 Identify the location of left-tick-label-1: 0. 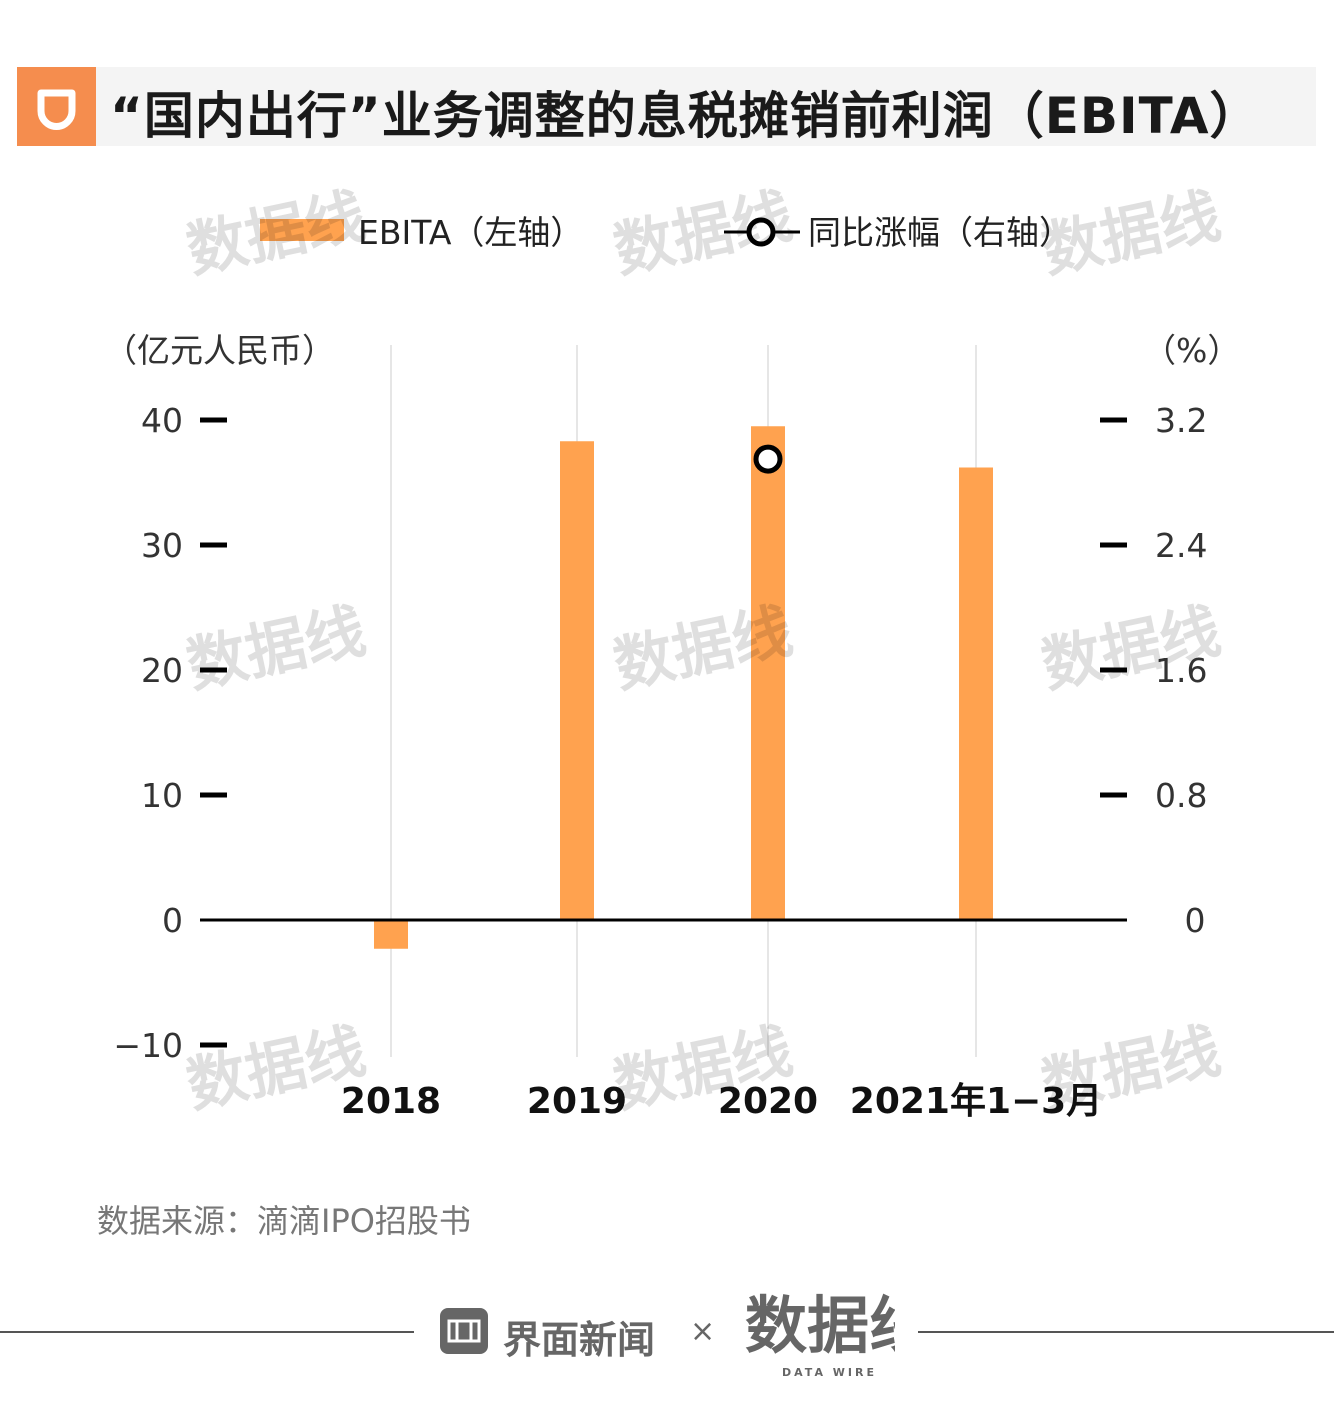
(172, 920).